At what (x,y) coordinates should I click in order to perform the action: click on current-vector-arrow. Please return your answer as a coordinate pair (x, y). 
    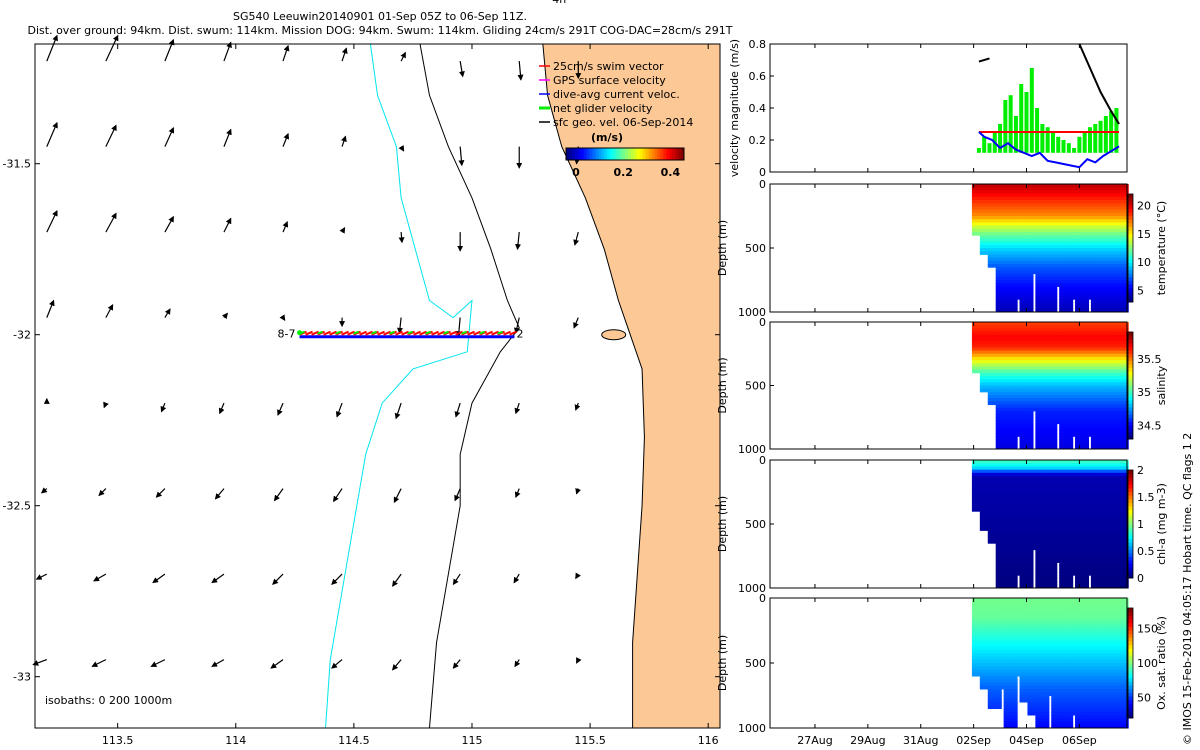
    Looking at the image, I should click on (169, 136).